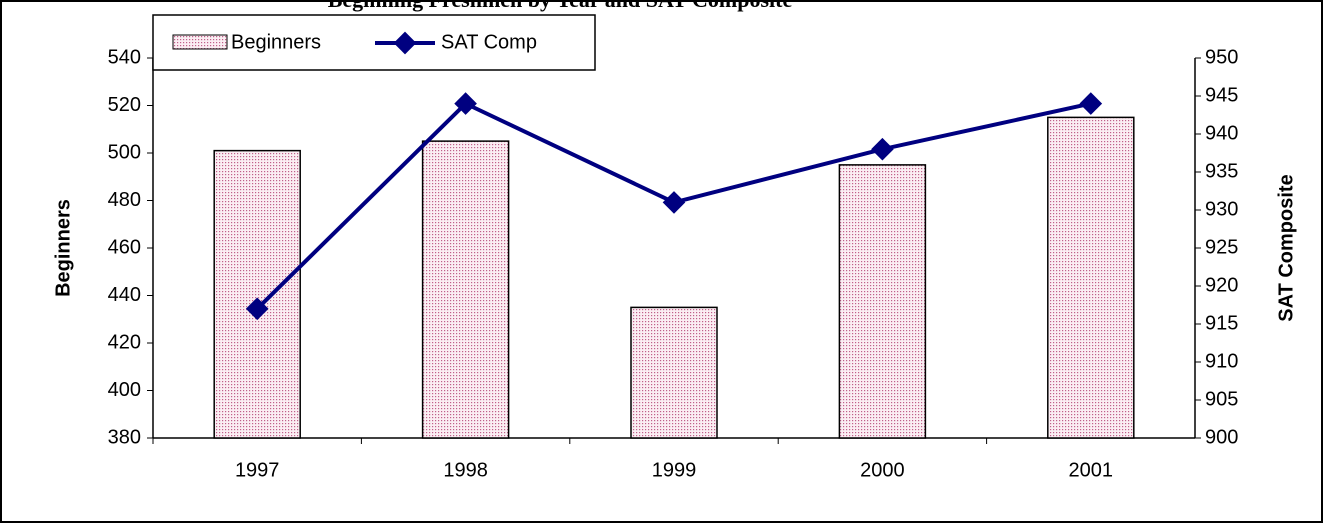  I want to click on legend-label: SAT Comp, so click(489, 42).